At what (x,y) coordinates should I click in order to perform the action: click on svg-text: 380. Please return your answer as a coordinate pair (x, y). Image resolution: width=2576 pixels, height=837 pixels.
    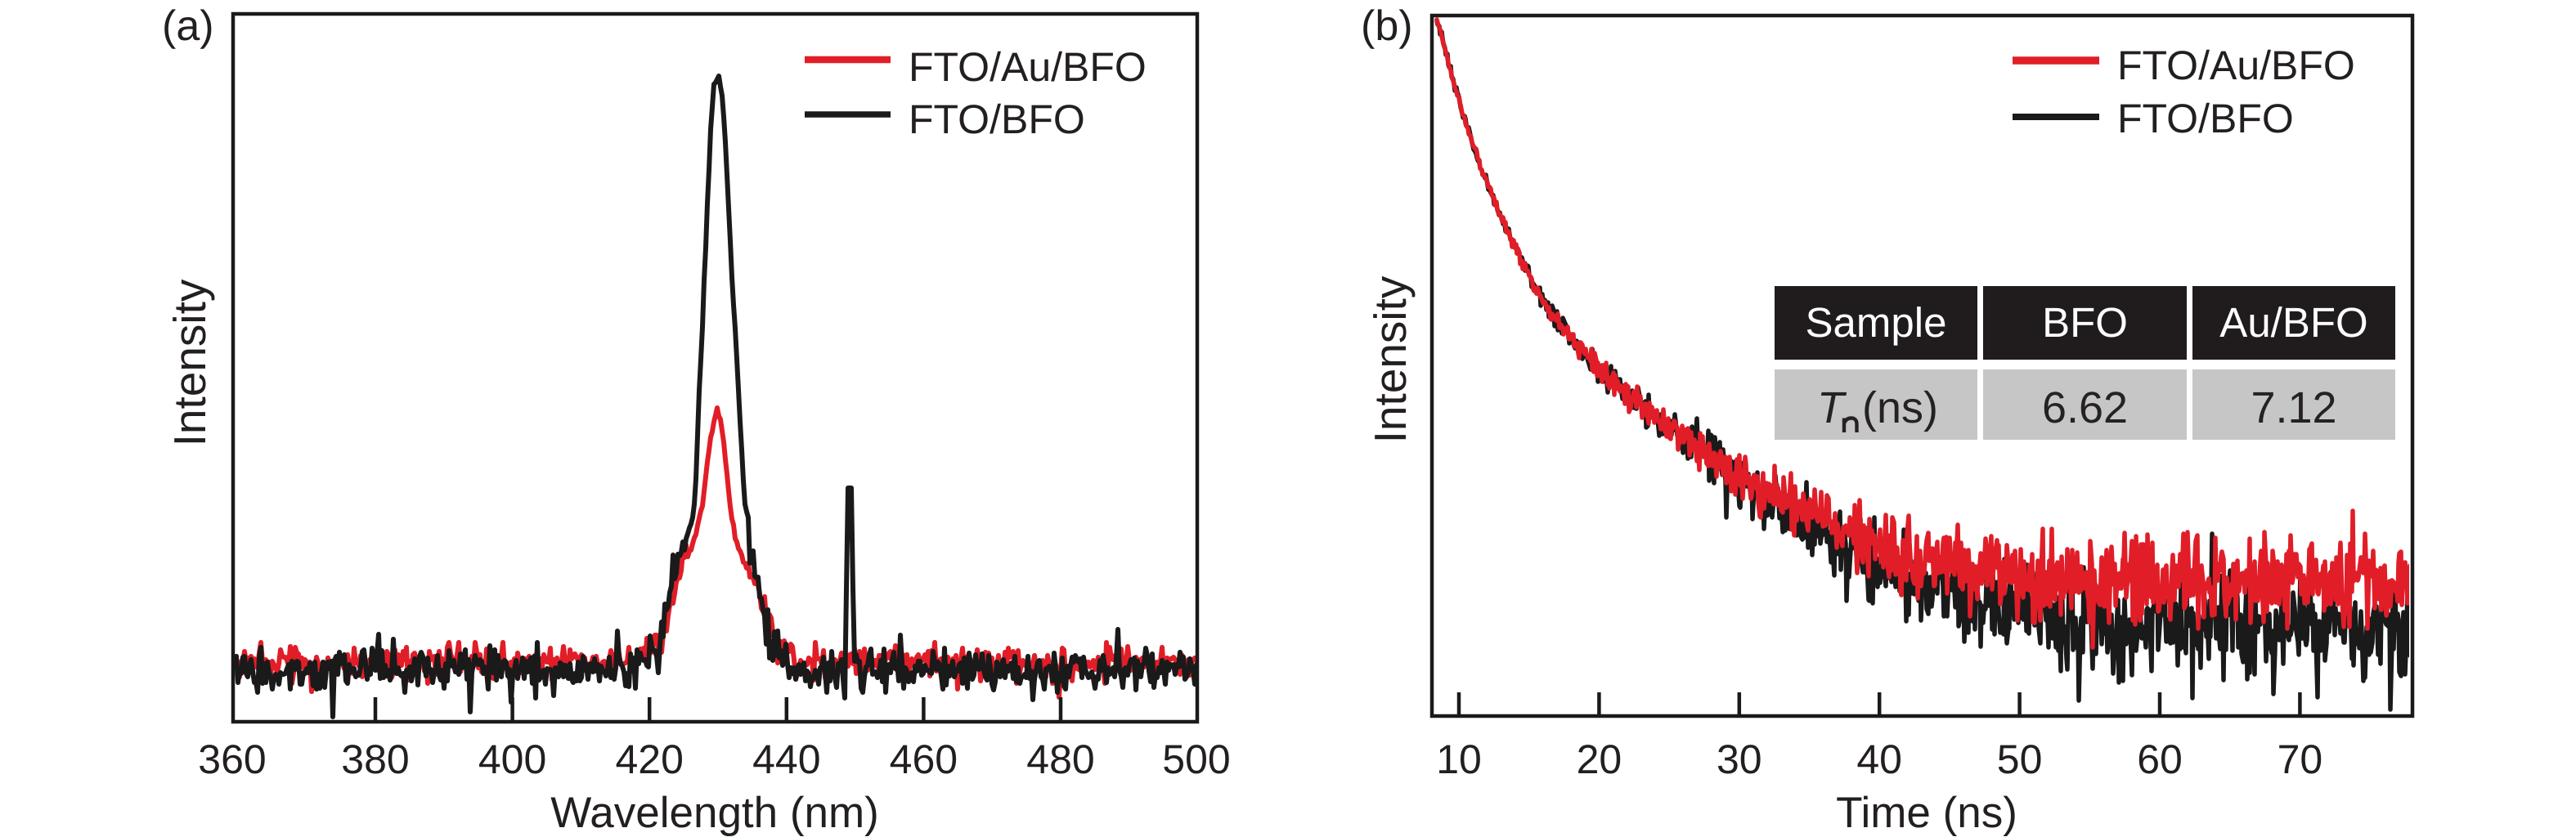
    Looking at the image, I should click on (375, 759).